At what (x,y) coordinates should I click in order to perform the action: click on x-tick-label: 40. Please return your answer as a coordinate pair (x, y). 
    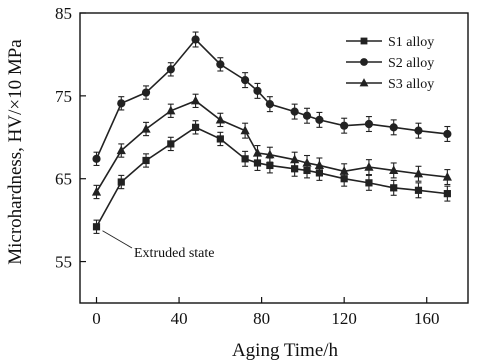
    Looking at the image, I should click on (179, 318).